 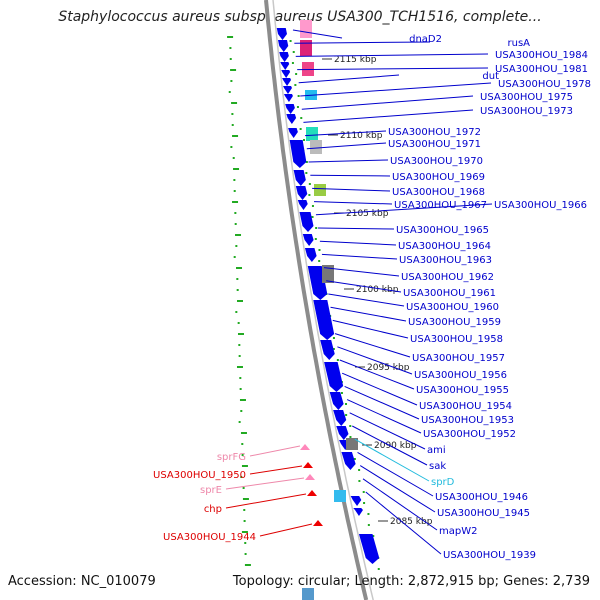 What do you see at coordinates (541, 55) in the screenshot?
I see `gene-label-right: USA300HOU_1984` at bounding box center [541, 55].